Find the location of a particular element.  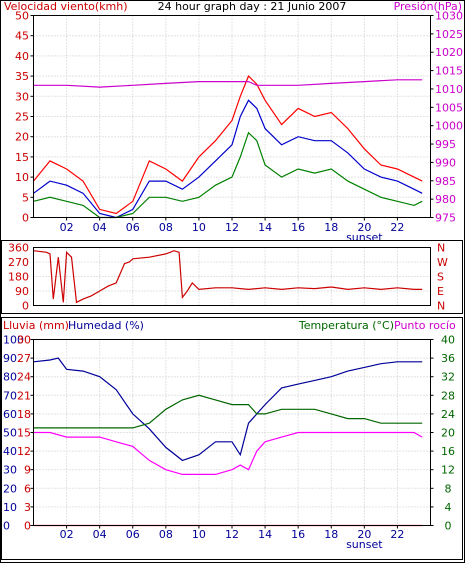

temperature-label: Temperatura (°C) is located at coordinates (346, 325).